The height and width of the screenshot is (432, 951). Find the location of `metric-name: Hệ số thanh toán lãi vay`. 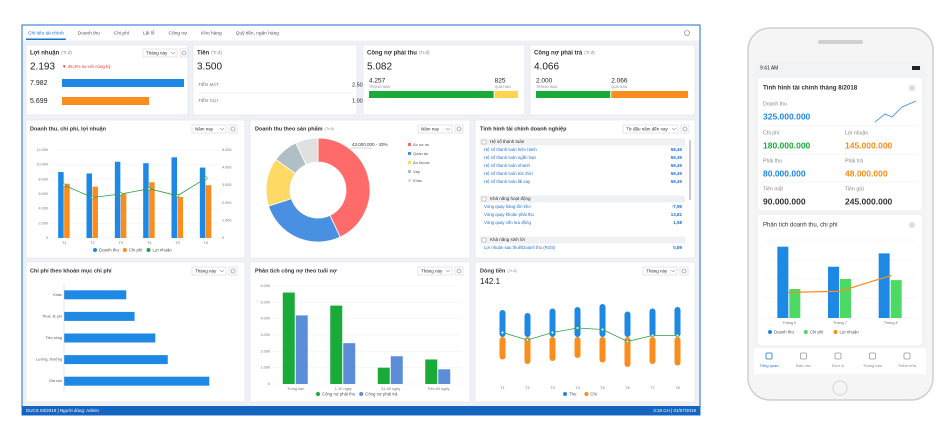

metric-name: Hệ số thanh toán lãi vay is located at coordinates (507, 181).